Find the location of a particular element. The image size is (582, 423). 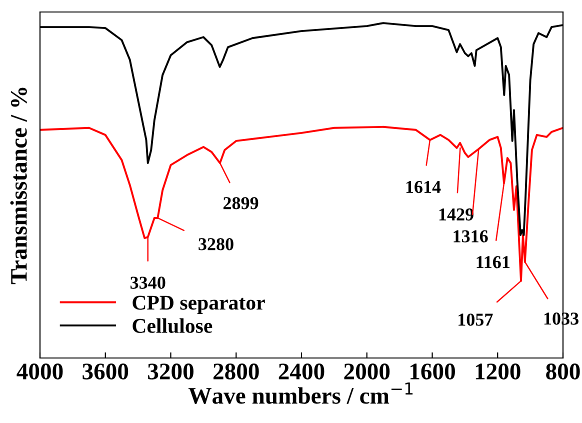

x-tick-label: 2800 is located at coordinates (236, 372).